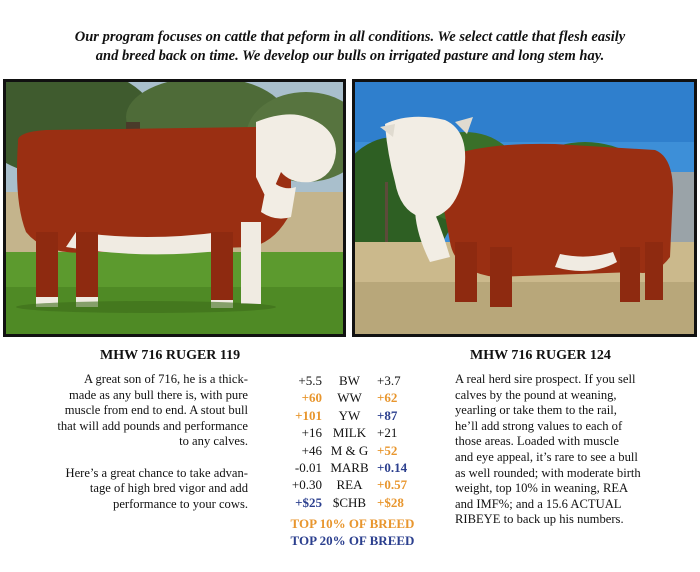 Image resolution: width=700 pixels, height=572 pixels. I want to click on description-line: those areas. Loaded with muscle, so click(537, 441).